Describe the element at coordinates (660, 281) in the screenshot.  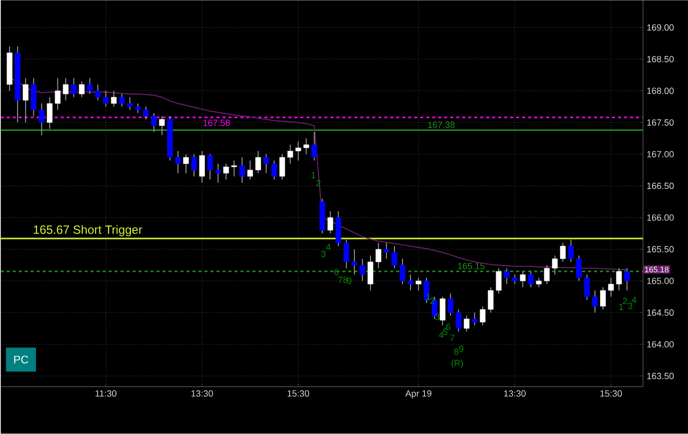
I see `y-tick-label: 165.00` at that location.